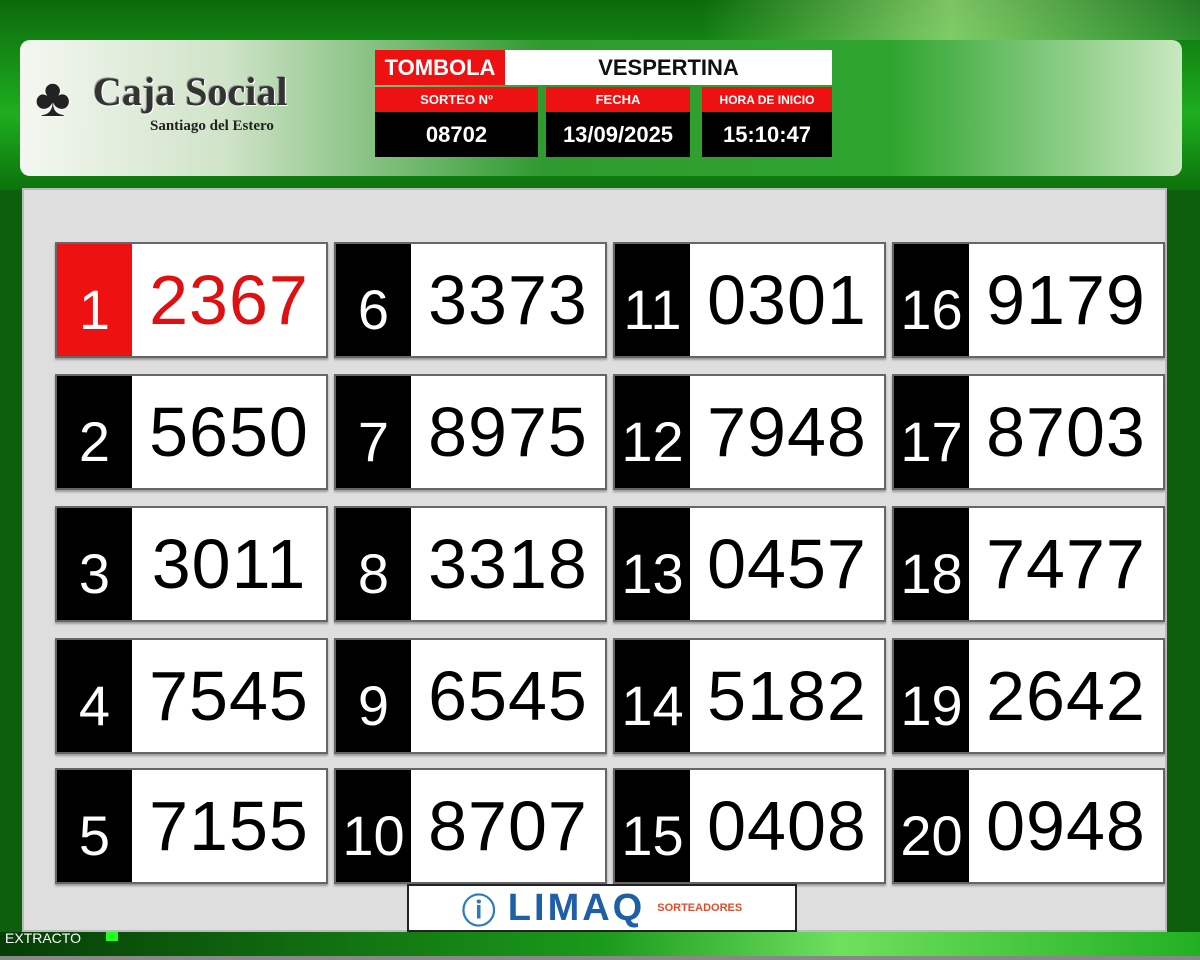 The image size is (1200, 960). I want to click on result-position: 3, so click(94, 564).